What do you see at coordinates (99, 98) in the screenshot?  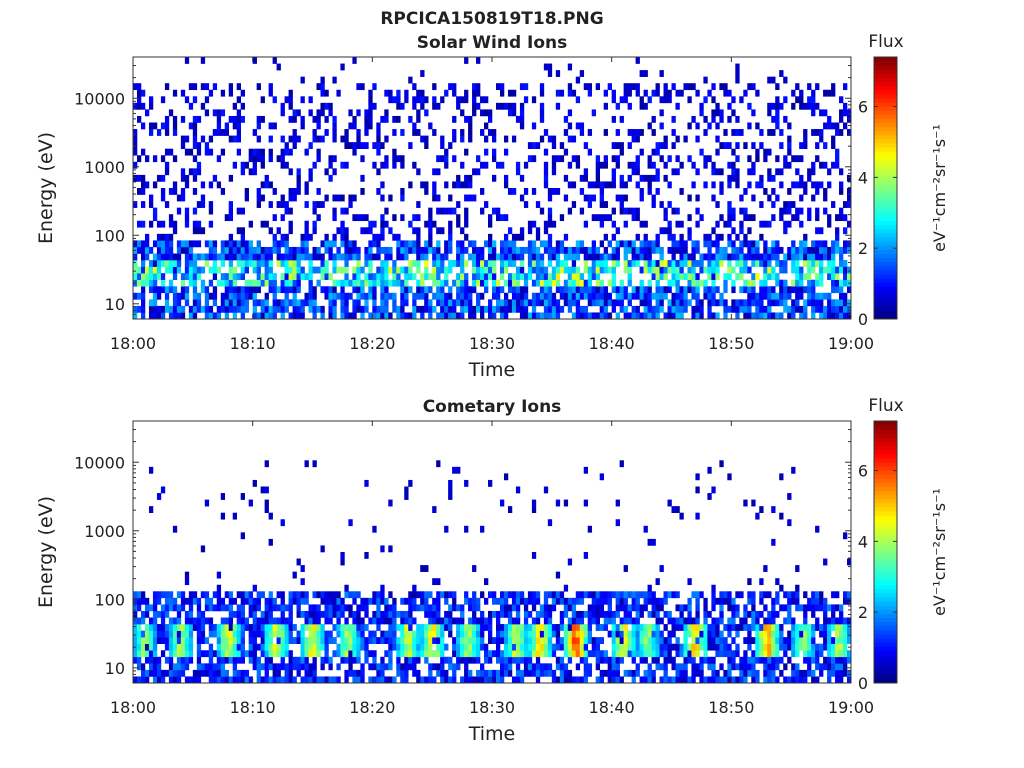 I see `y-tick-label: 10000` at bounding box center [99, 98].